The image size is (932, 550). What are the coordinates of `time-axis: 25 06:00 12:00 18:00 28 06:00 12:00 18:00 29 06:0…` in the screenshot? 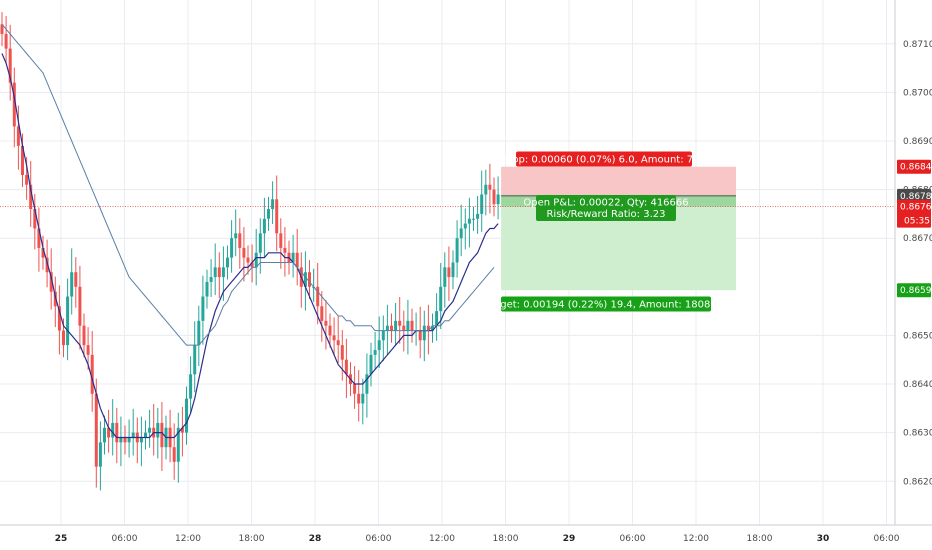 It's located at (466, 534).